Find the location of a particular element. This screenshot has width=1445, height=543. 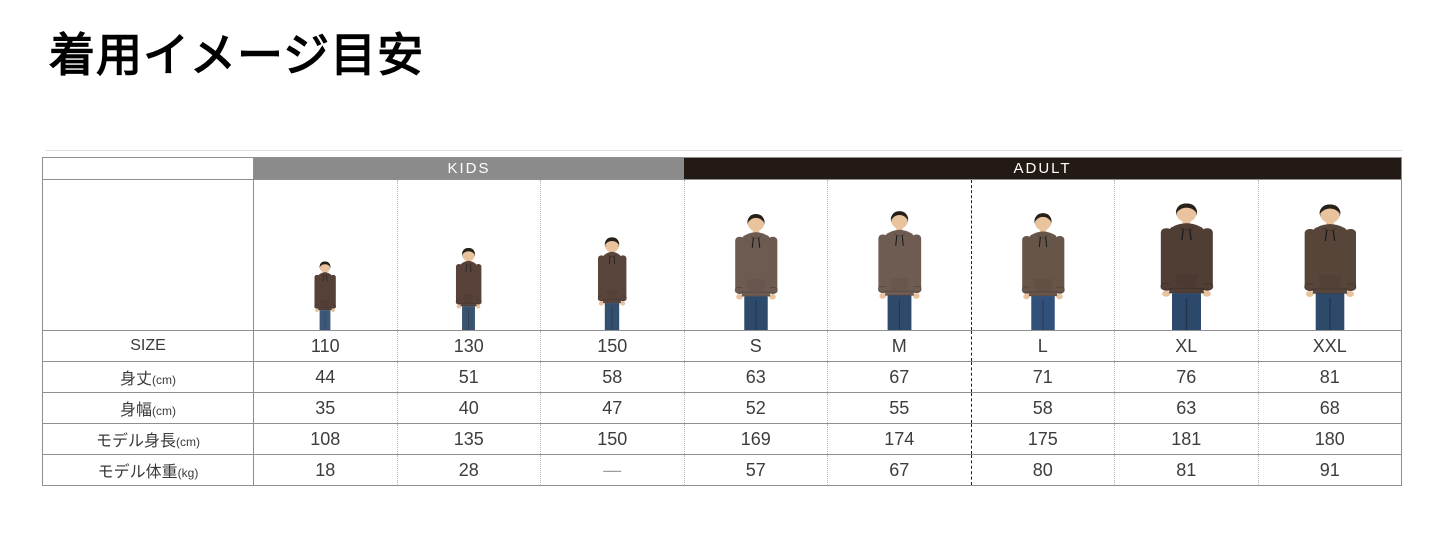

cell-身丈-M: 67 is located at coordinates (899, 377).